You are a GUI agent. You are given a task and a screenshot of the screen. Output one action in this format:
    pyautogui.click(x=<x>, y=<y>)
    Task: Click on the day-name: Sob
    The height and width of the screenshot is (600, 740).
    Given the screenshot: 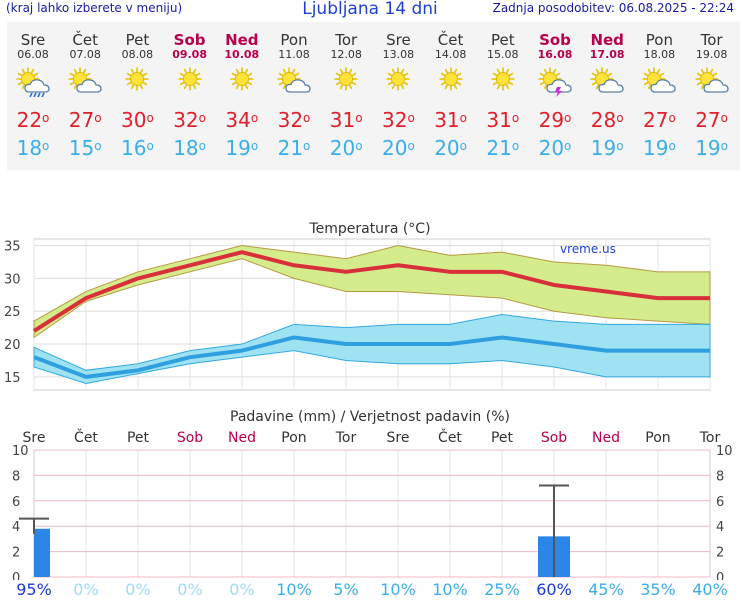 What is the action you would take?
    pyautogui.click(x=189, y=40)
    